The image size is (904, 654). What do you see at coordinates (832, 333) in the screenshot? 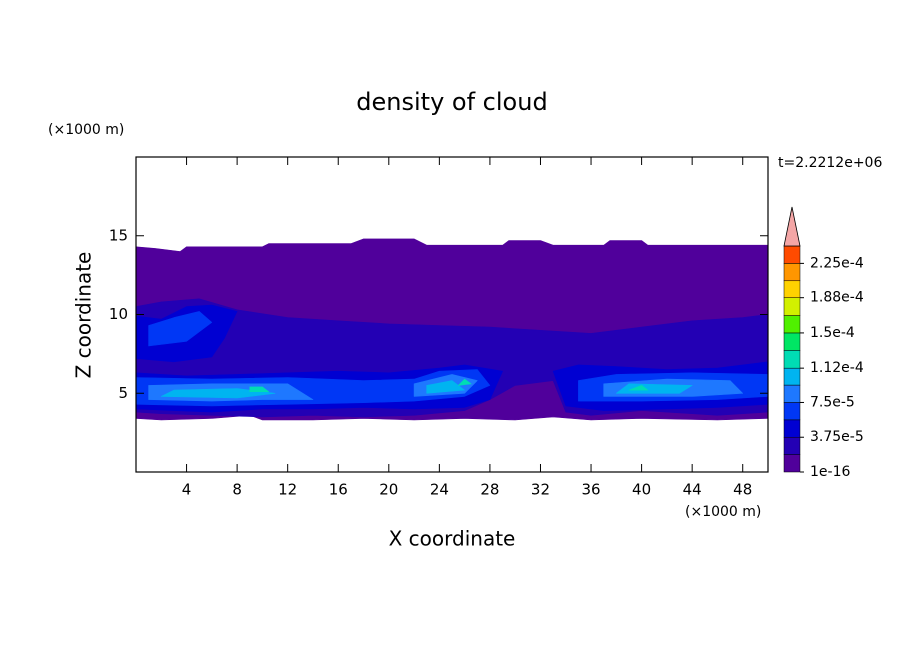
I see `colorbar-tick-label: 1.5e-4` at bounding box center [832, 333].